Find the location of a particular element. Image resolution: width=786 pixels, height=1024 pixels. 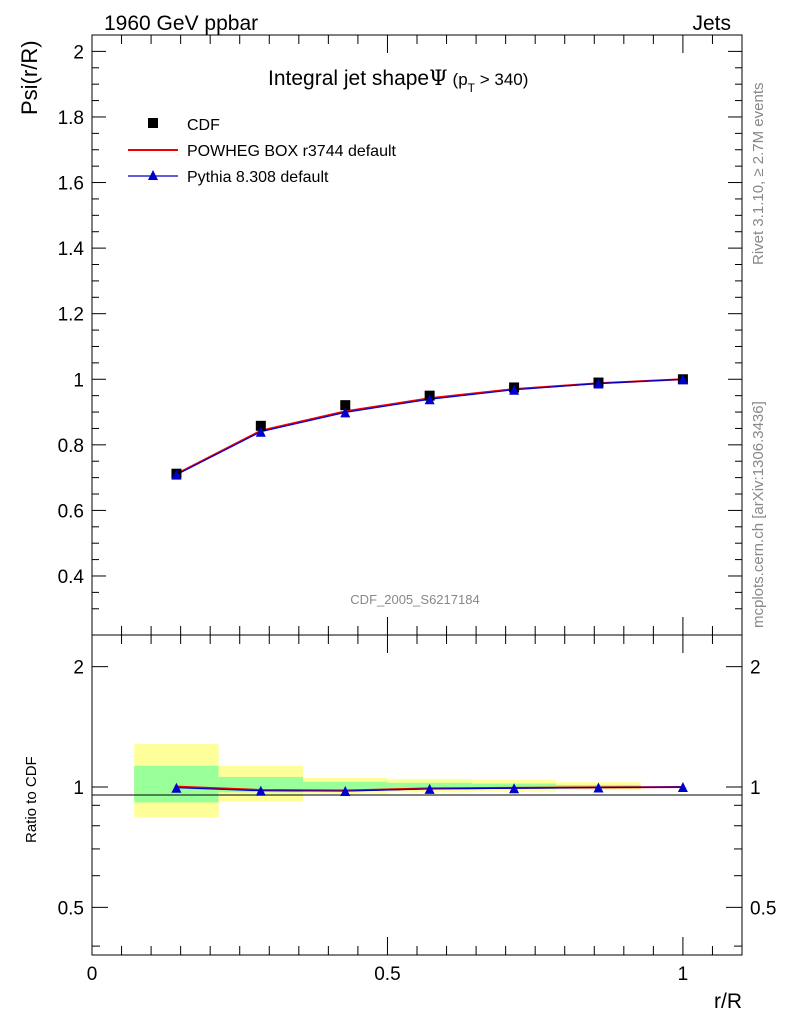

energy-label: 1960 GeV ppbar is located at coordinates (181, 23).